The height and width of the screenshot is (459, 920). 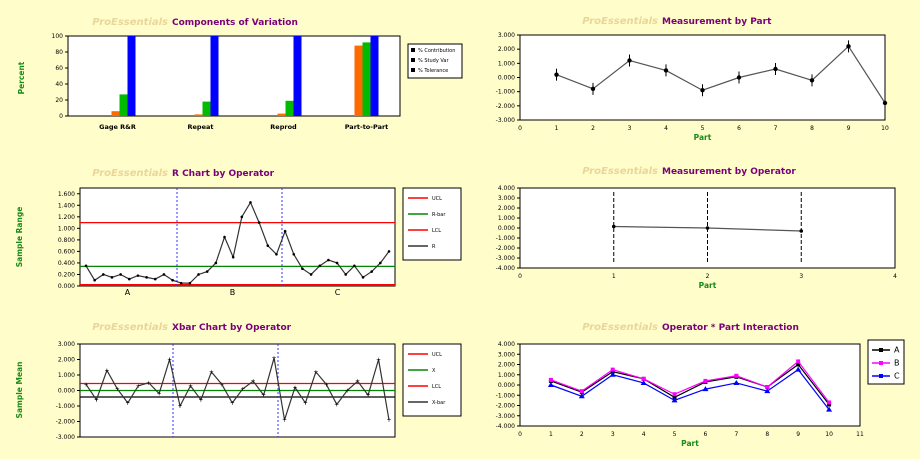 I want to click on x-tick-label: 2, so click(x=708, y=276).